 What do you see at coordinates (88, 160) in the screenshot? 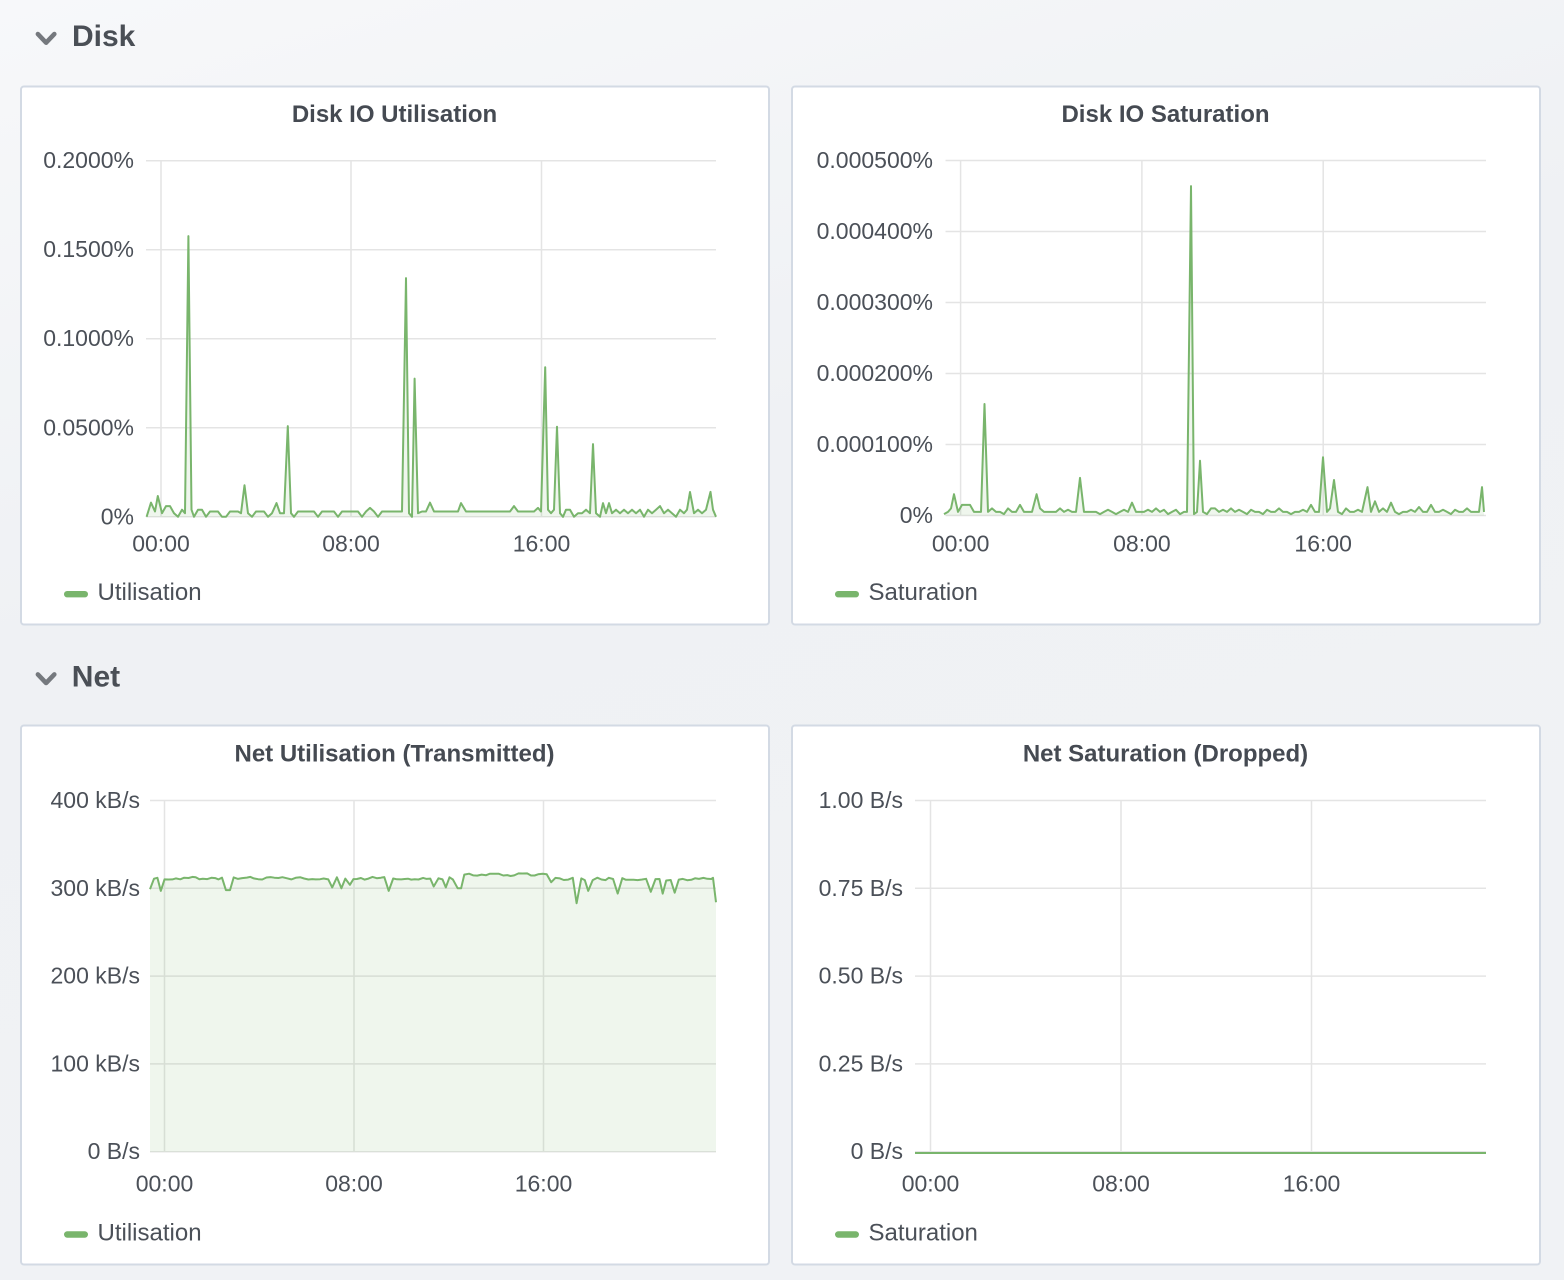
I see `svg-text: 0.2000%` at bounding box center [88, 160].